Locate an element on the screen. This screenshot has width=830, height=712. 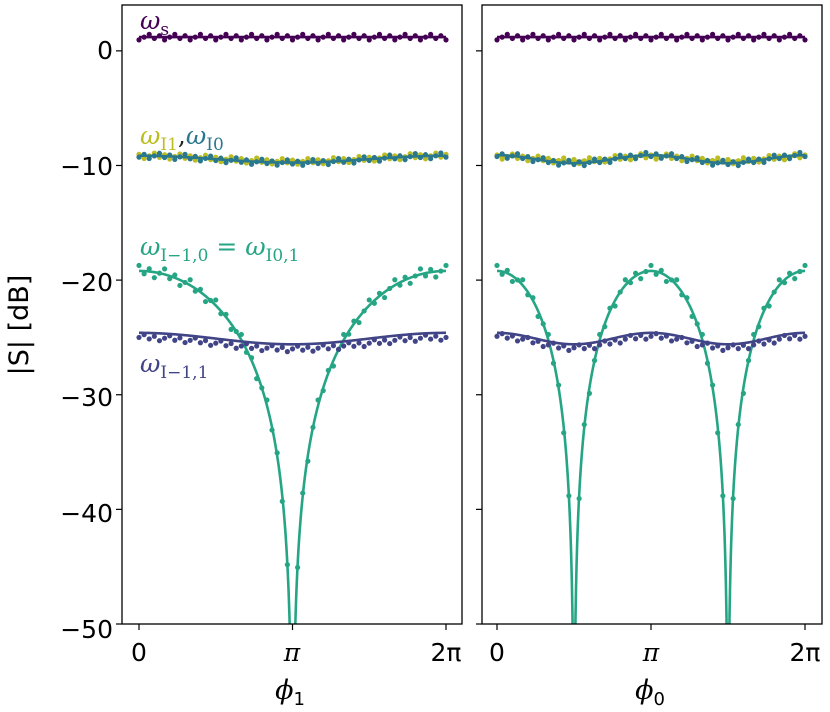
series-line is located at coordinates (651, 338).